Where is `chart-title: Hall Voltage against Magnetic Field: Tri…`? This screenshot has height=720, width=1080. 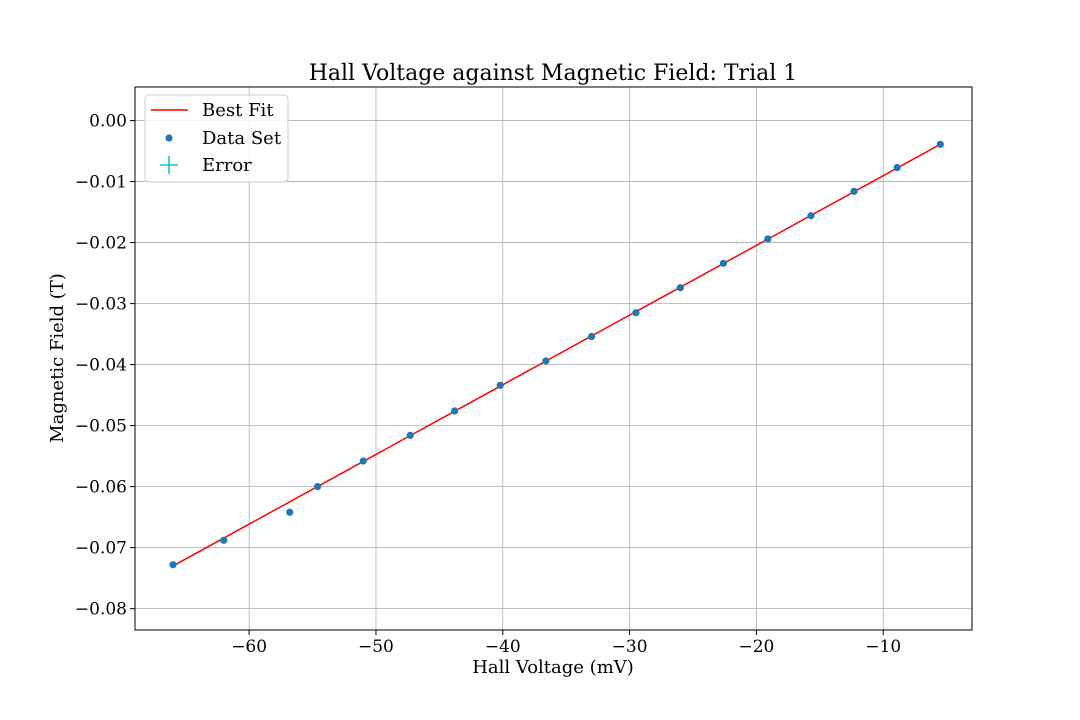
chart-title: Hall Voltage against Magnetic Field: Tri… is located at coordinates (553, 73).